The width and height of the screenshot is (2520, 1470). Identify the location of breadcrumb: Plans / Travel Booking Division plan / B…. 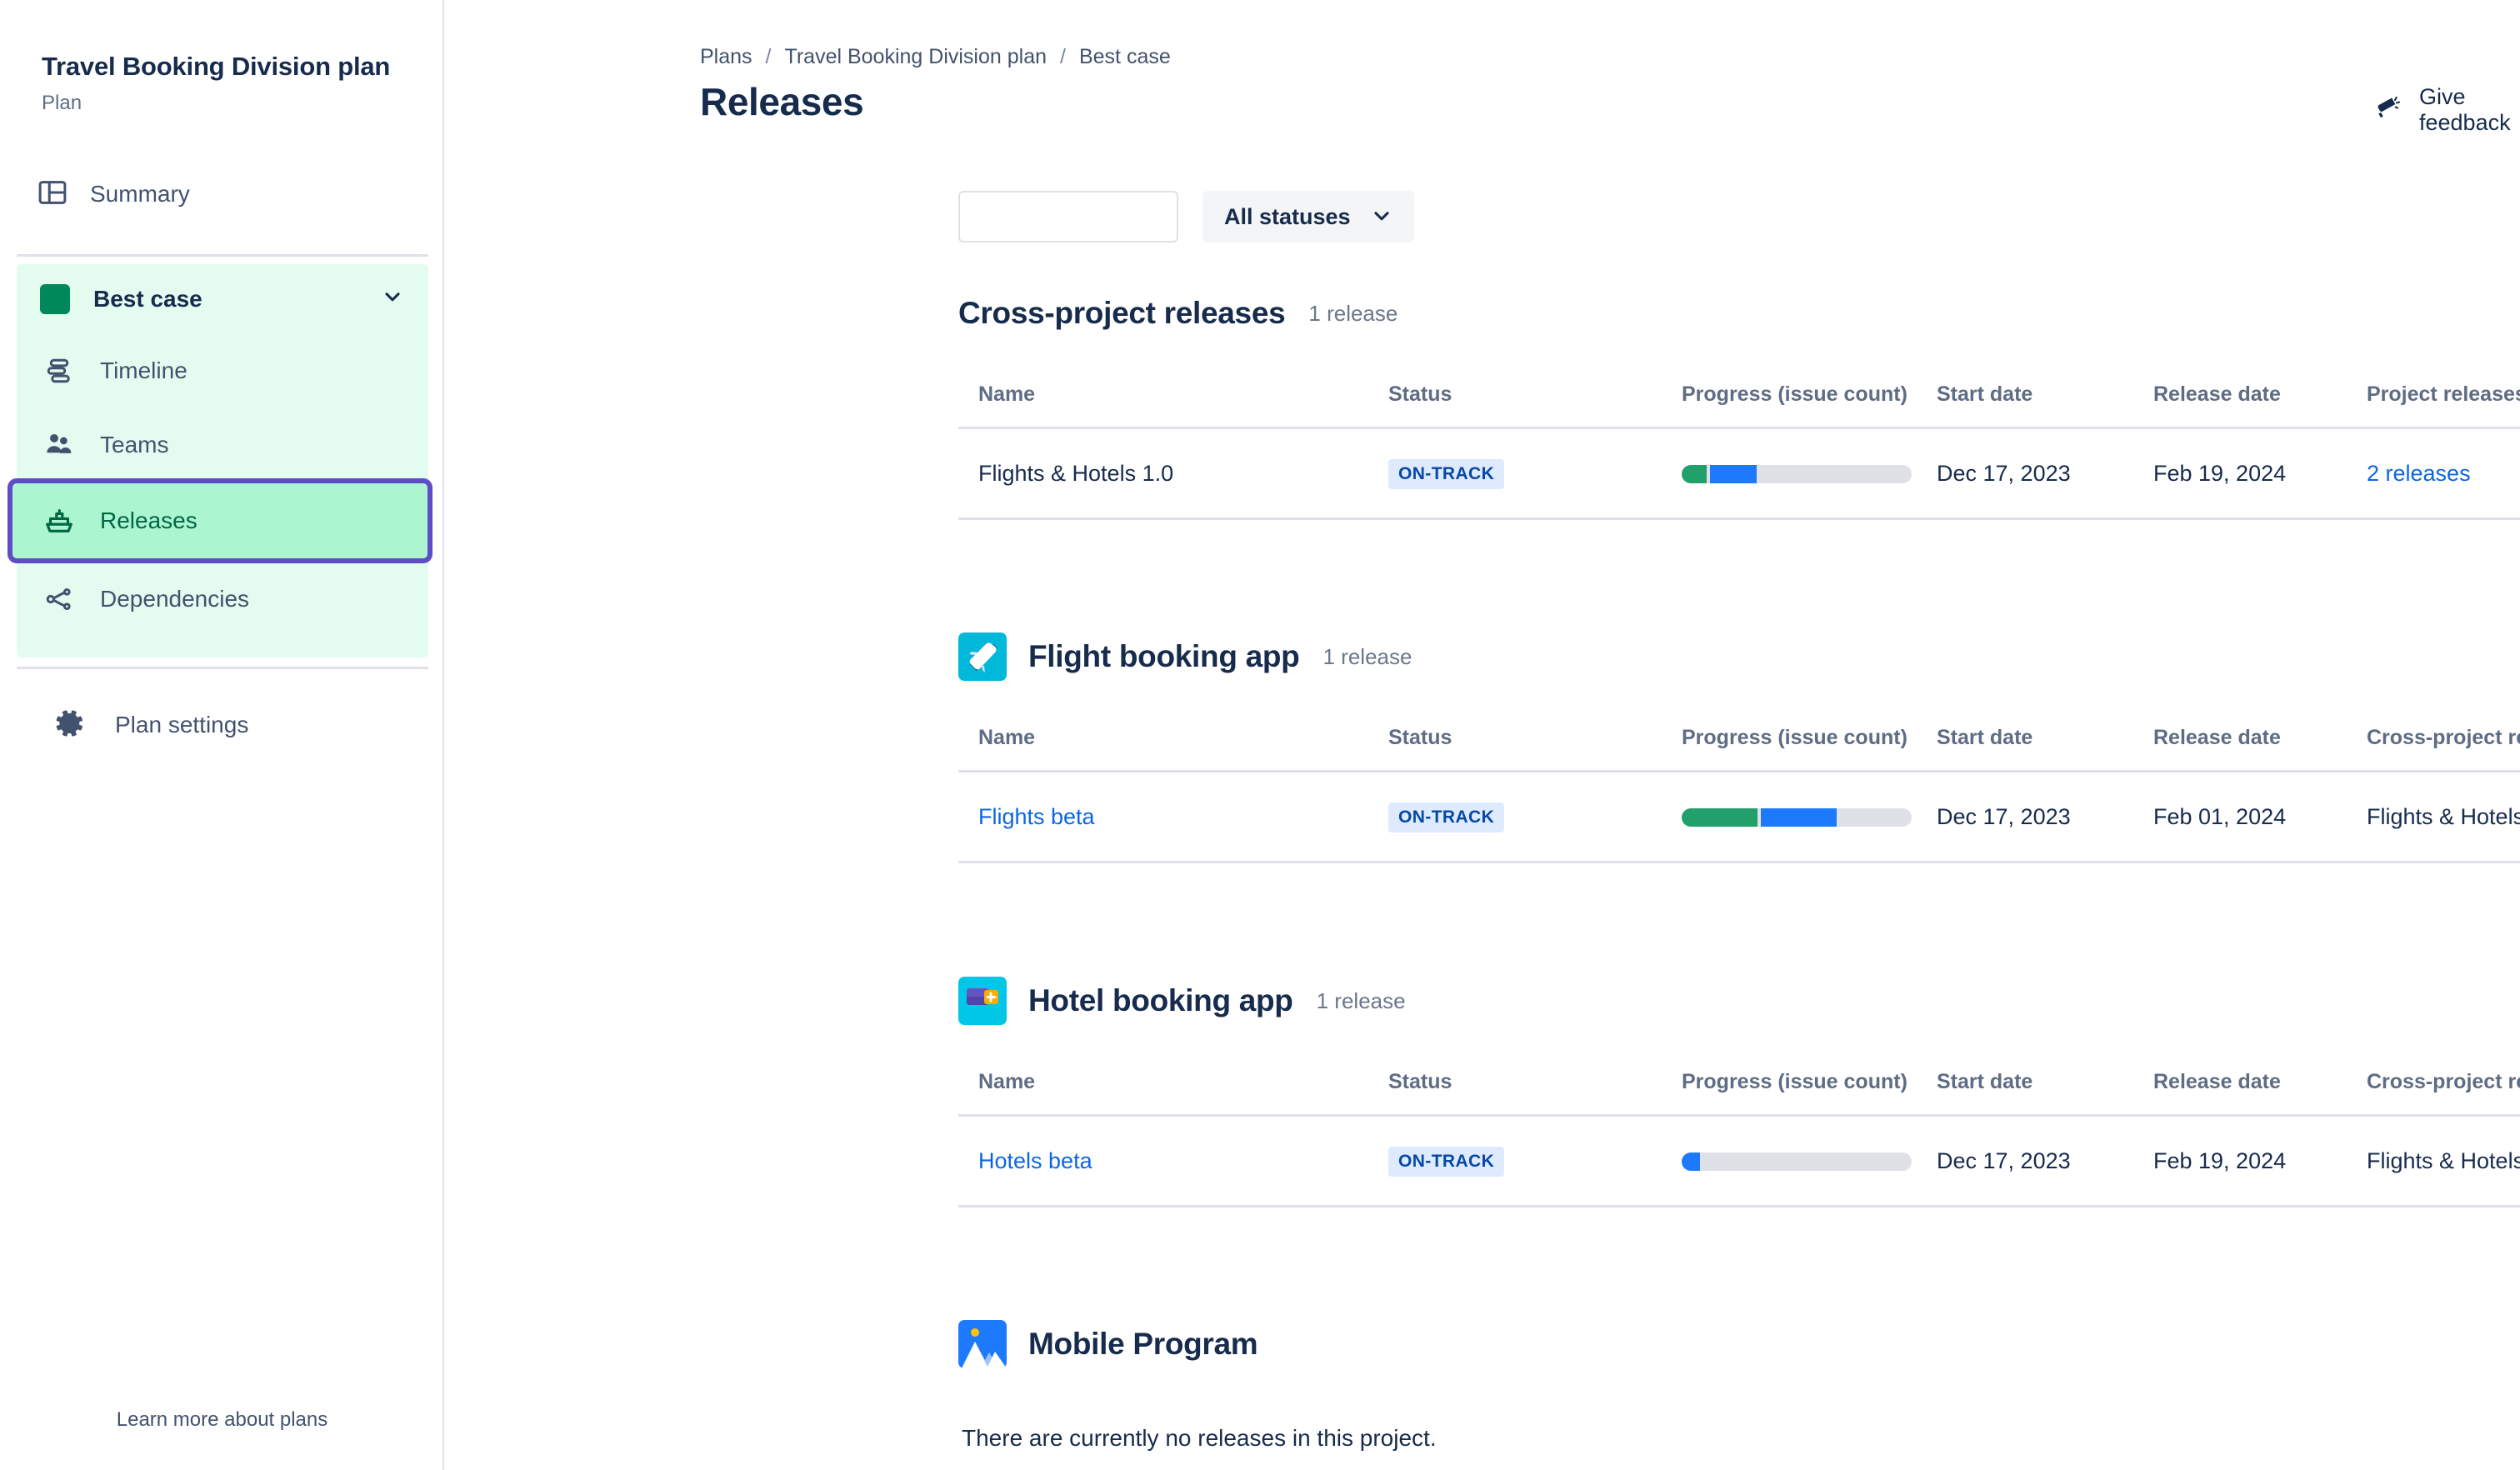
(935, 57).